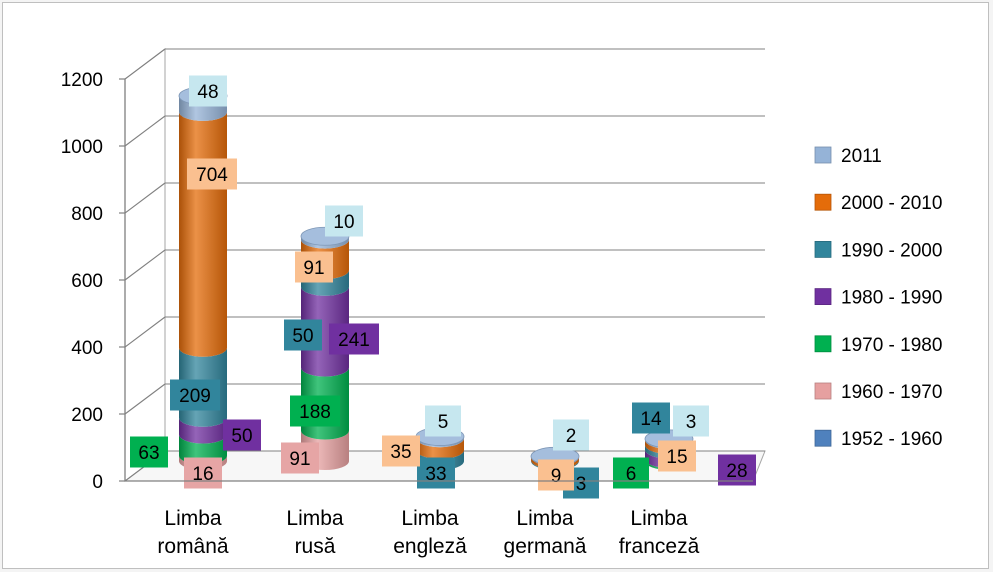 The width and height of the screenshot is (993, 572). What do you see at coordinates (891, 439) in the screenshot?
I see `legend-label: 1952 - 1960` at bounding box center [891, 439].